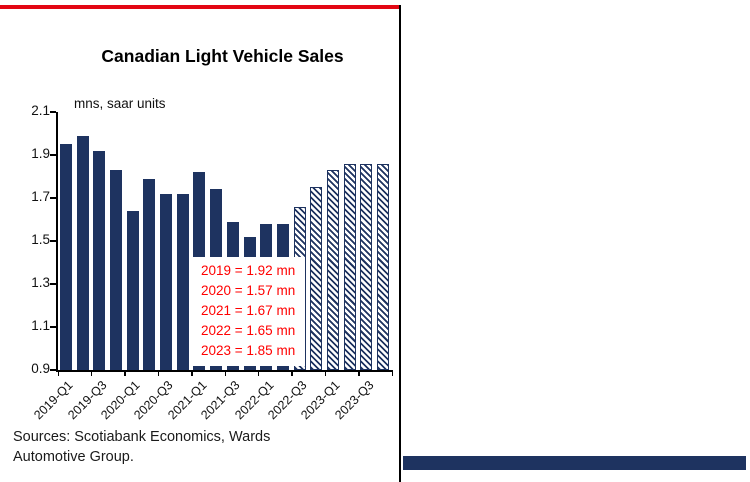  I want to click on bar-2019-Q4, so click(115, 270).